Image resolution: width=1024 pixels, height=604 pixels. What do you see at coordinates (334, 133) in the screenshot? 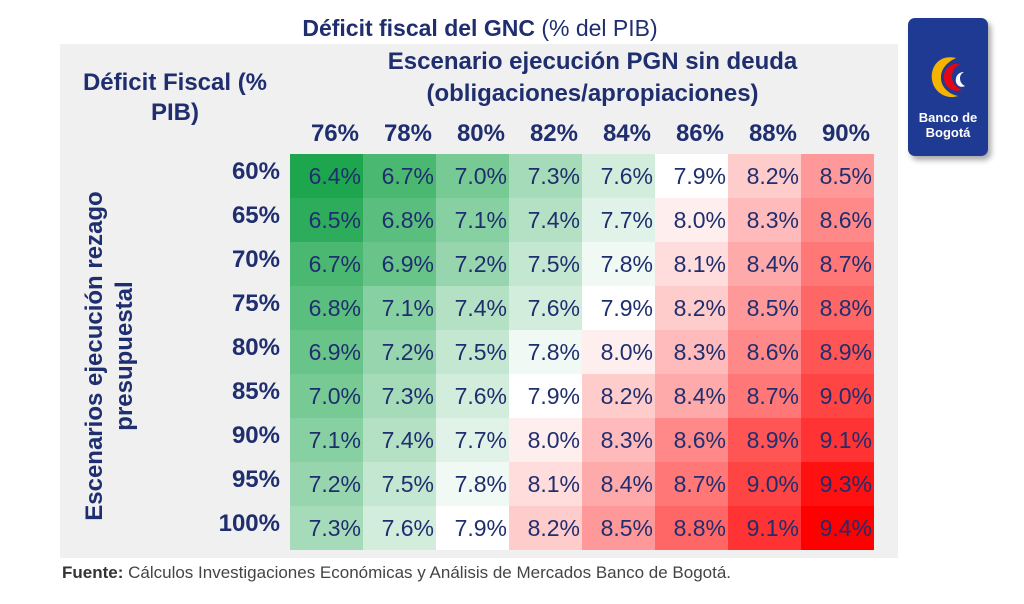
I see `column-header: 76%` at bounding box center [334, 133].